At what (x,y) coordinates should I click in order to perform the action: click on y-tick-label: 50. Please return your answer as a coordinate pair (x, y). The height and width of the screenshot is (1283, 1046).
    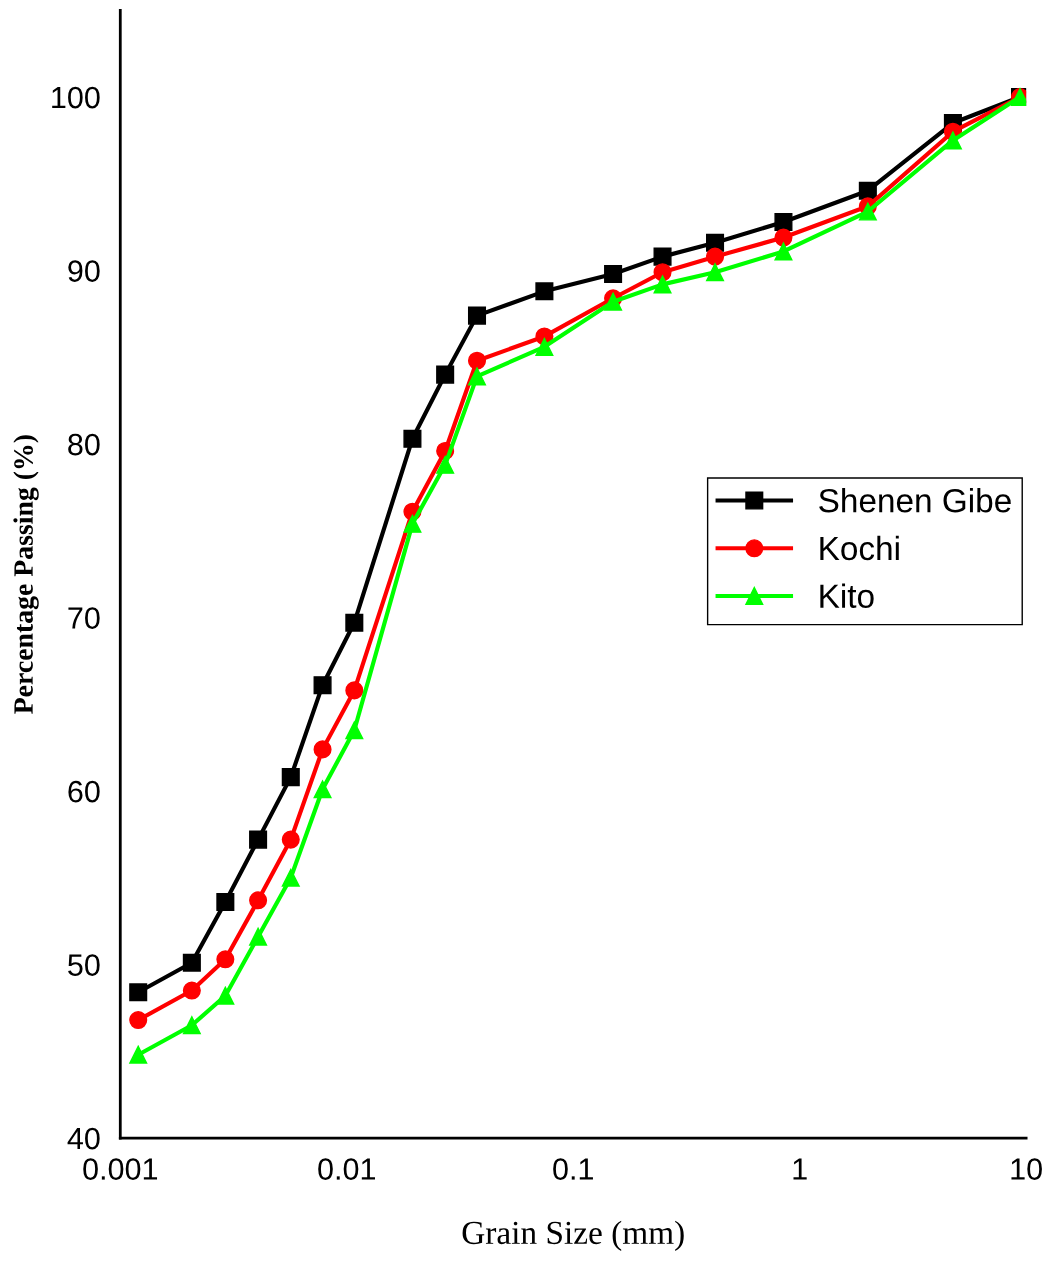
    Looking at the image, I should click on (84, 965).